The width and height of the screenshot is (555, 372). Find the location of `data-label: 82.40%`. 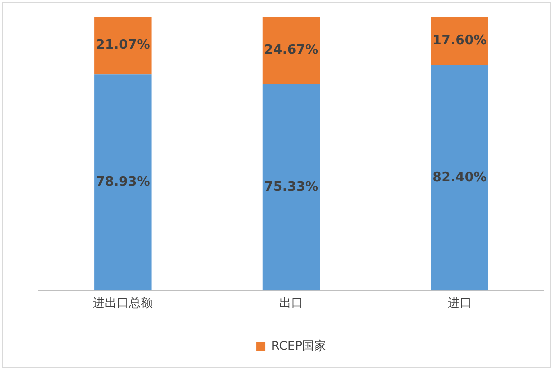

data-label: 82.40% is located at coordinates (459, 178).